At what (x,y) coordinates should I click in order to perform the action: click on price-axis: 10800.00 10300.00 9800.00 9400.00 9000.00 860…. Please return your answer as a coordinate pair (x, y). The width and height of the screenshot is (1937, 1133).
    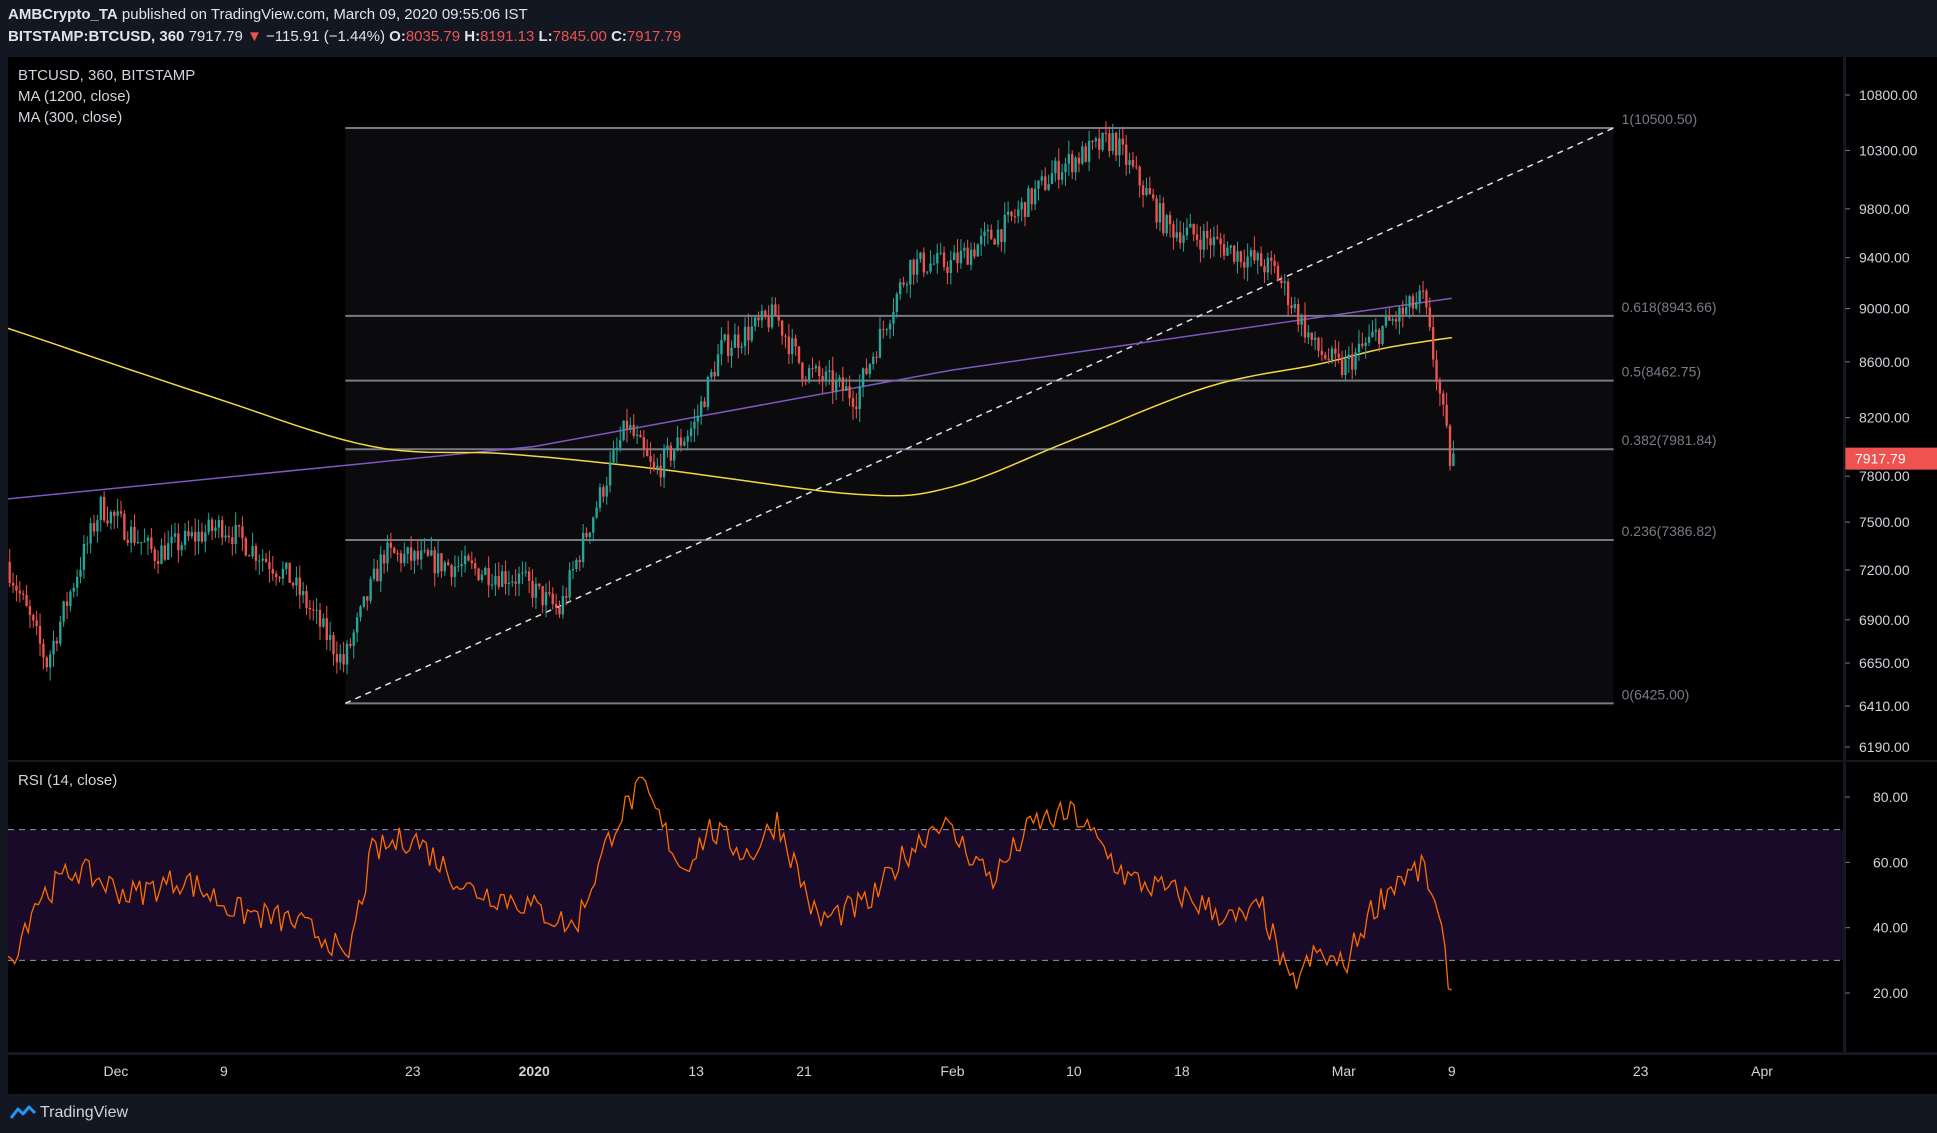
    Looking at the image, I should click on (1890, 408).